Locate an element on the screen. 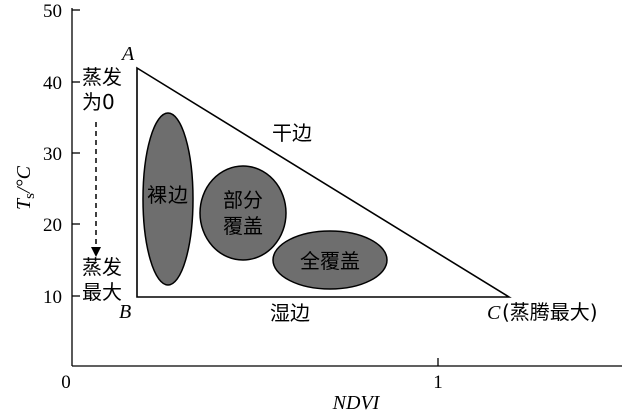 This screenshot has width=630, height=415. y-axis-title-main: T is located at coordinates (24, 203).